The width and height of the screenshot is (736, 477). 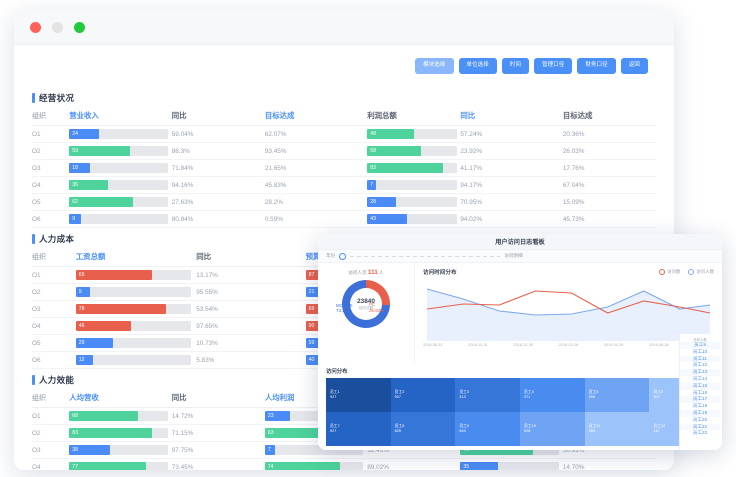 What do you see at coordinates (477, 66) in the screenshot?
I see `toolbar-button-1: 单位选择` at bounding box center [477, 66].